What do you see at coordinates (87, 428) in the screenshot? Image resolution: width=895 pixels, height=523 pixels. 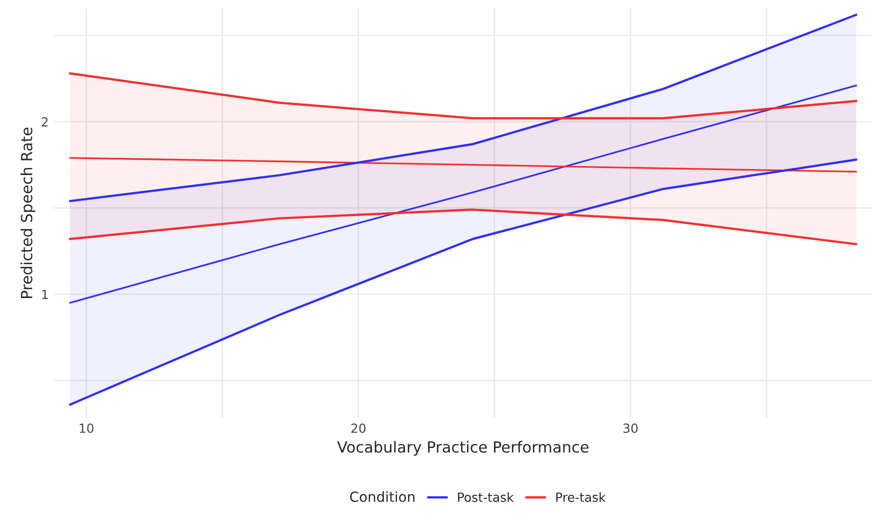 I see `x-tick-label: 10` at bounding box center [87, 428].